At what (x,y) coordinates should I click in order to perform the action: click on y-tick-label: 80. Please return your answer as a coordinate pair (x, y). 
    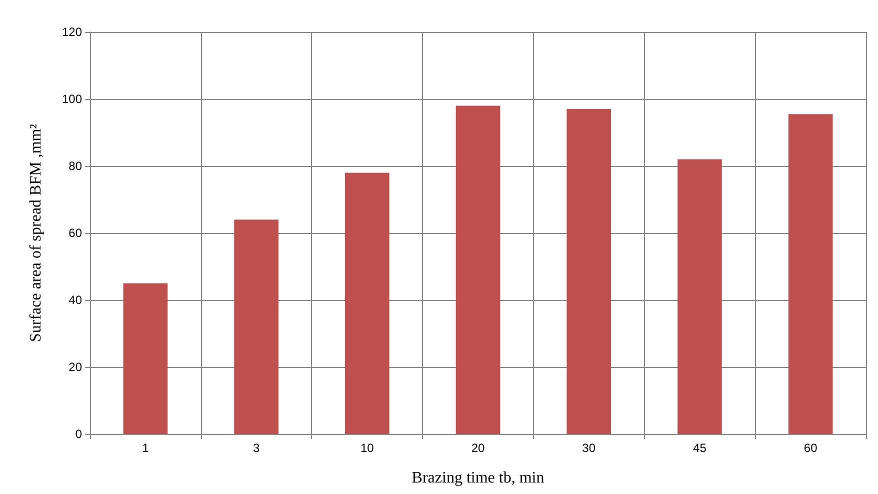
    Looking at the image, I should click on (75, 166).